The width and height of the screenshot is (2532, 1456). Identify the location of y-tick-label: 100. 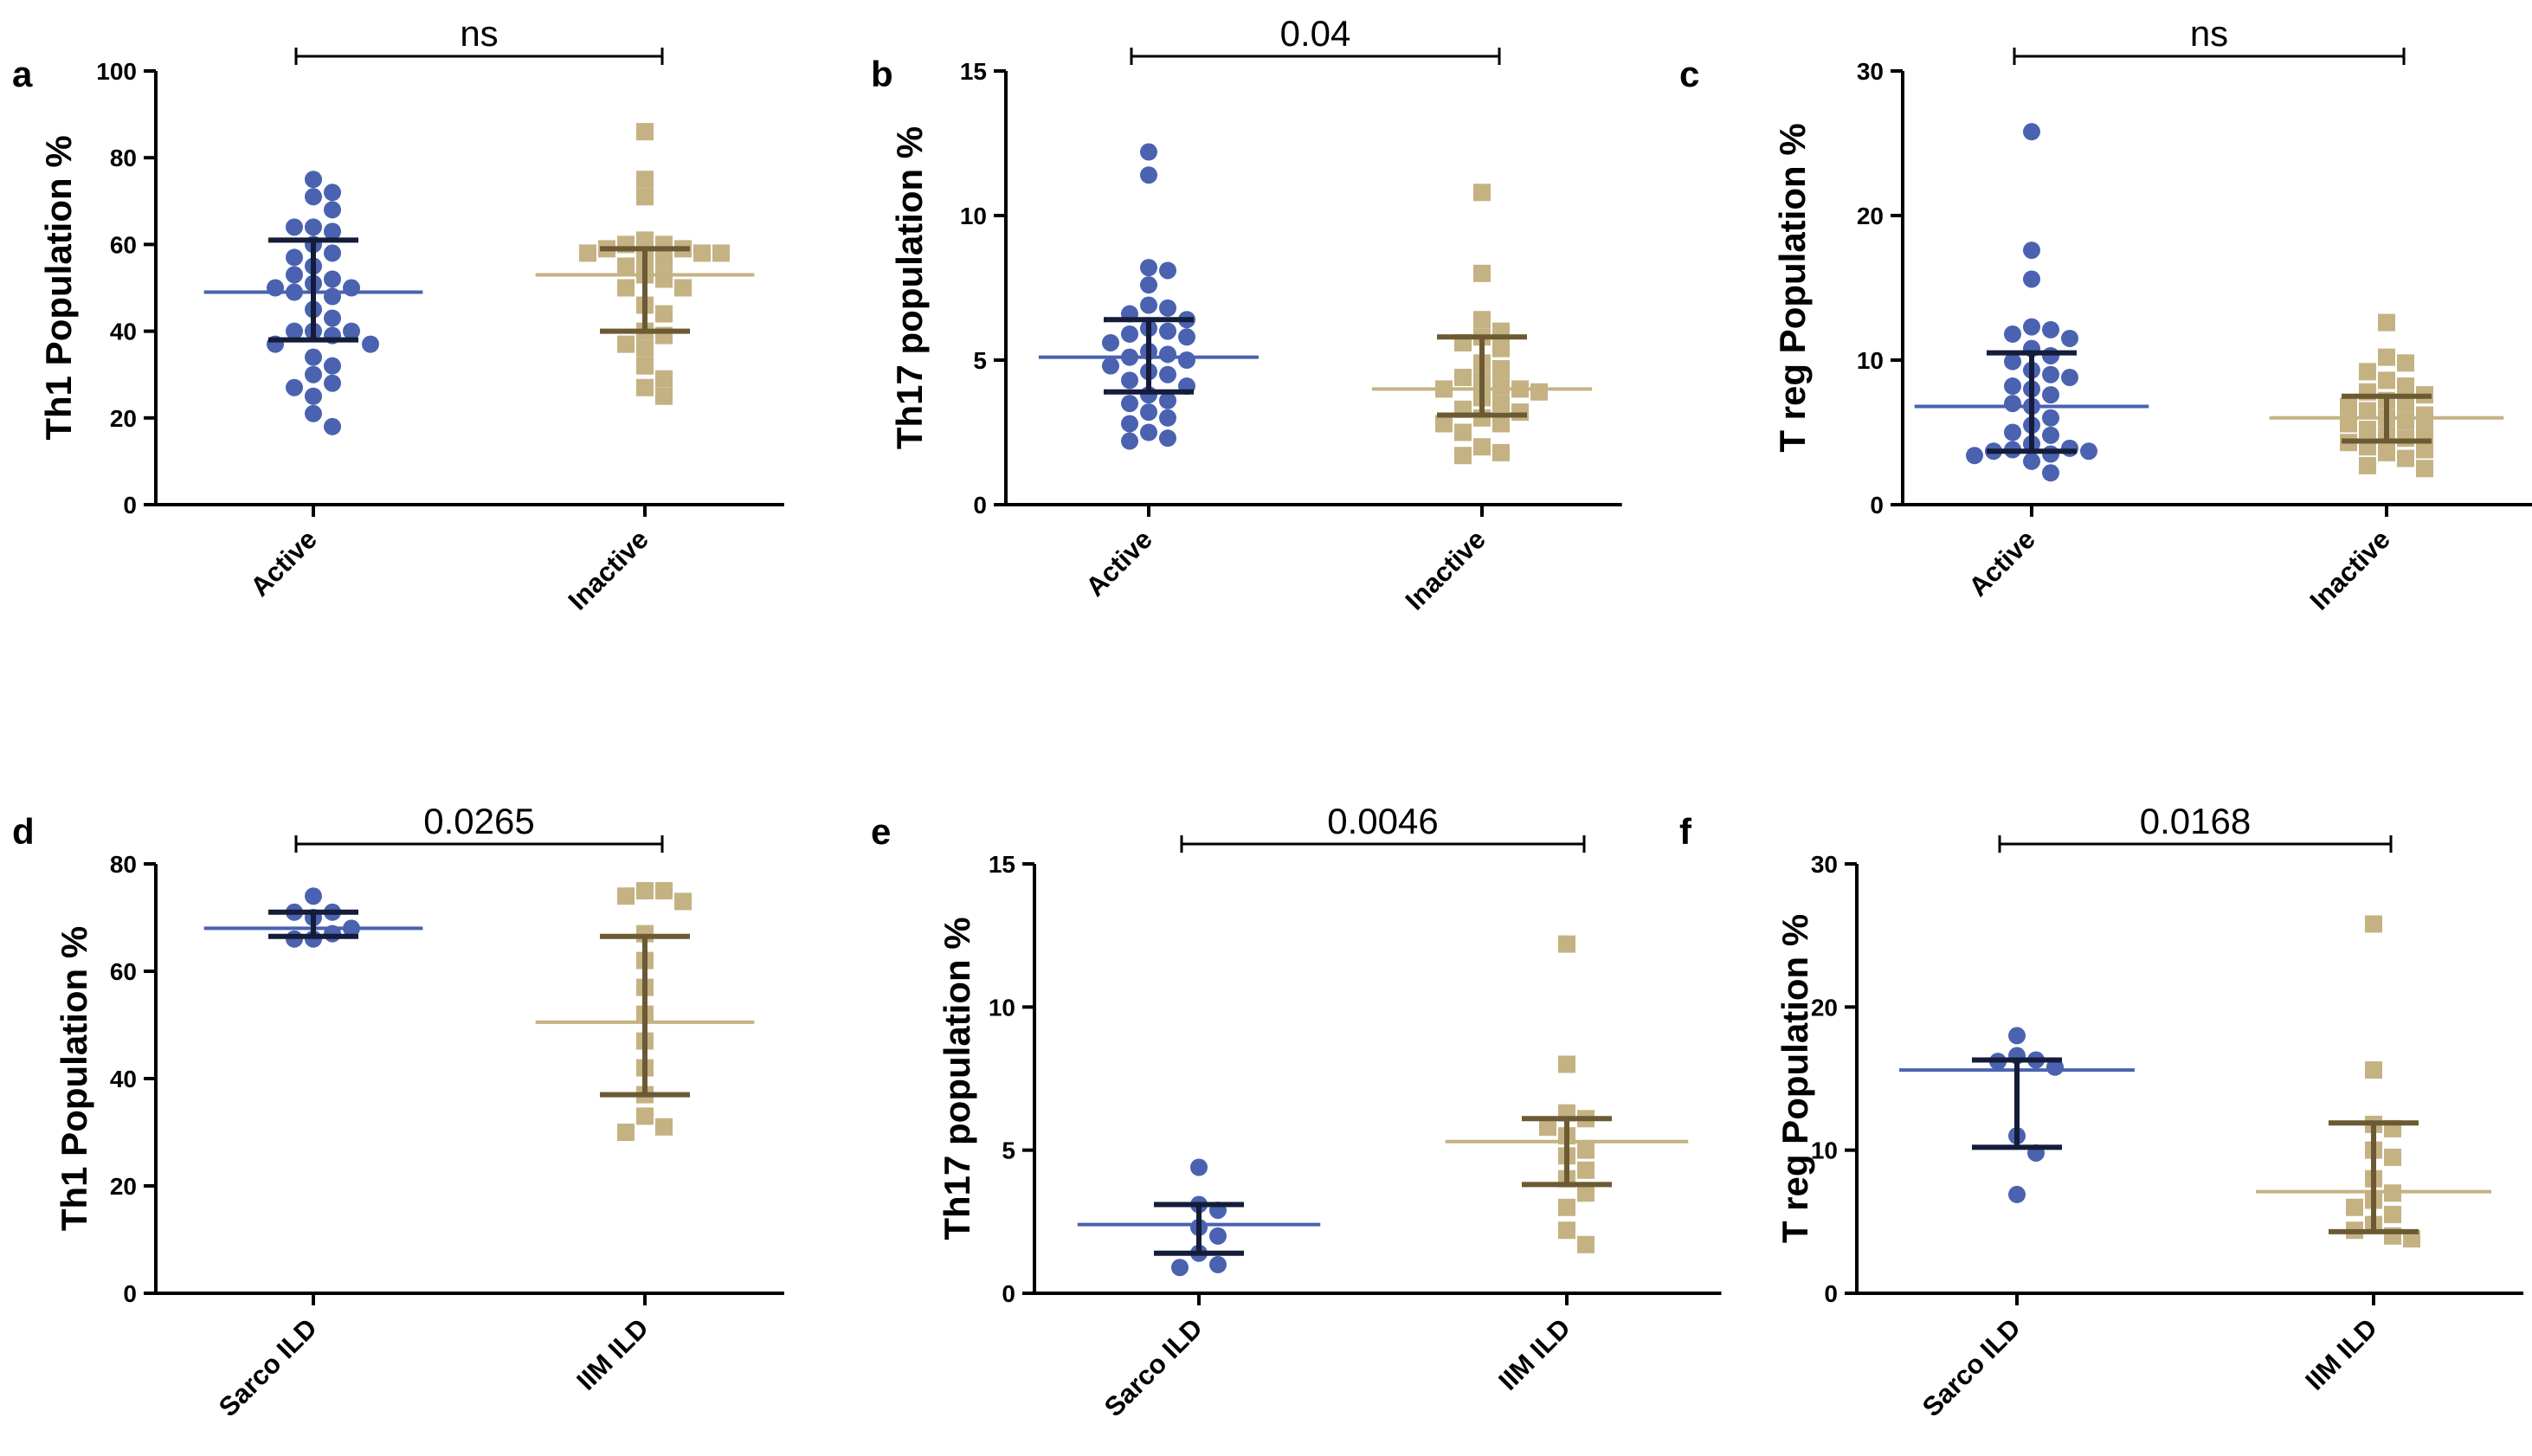
(116, 71).